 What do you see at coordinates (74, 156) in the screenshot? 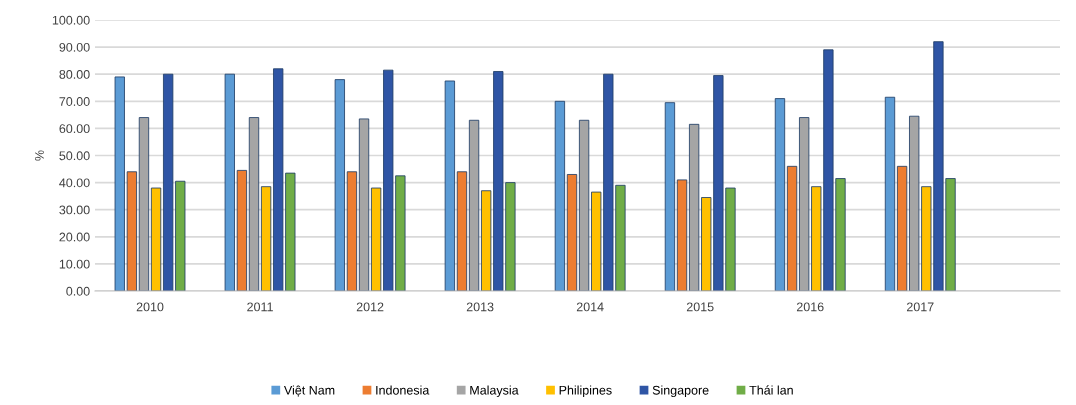
I see `y-tick-label: 50.00` at bounding box center [74, 156].